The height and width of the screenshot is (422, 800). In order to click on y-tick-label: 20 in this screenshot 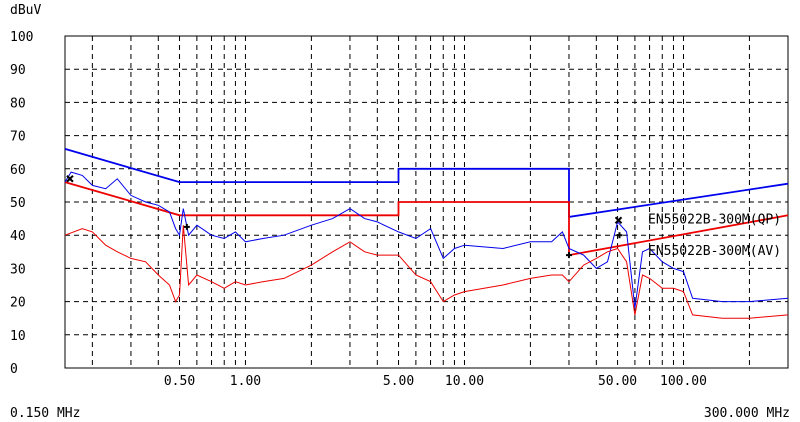, I will do `click(18, 303)`.